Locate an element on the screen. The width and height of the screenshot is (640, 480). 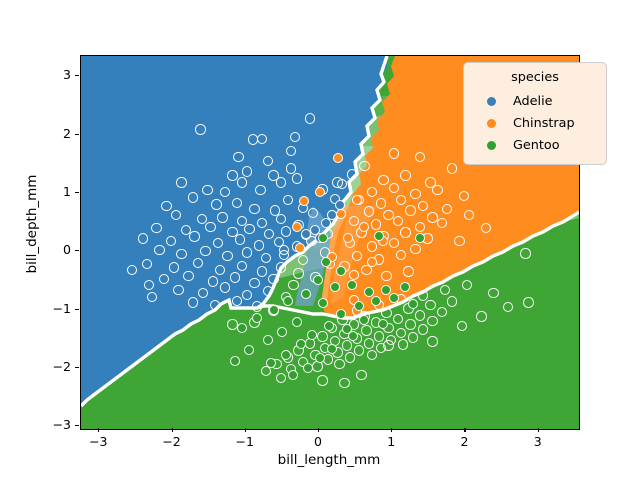
y-axis-tick-label: −1 is located at coordinates (61, 308).